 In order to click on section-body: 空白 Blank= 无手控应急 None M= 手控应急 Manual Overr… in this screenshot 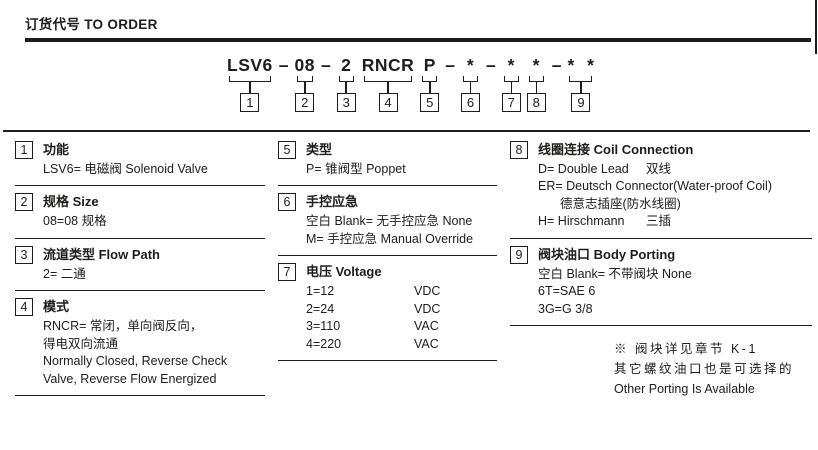, I will do `click(401, 230)`.